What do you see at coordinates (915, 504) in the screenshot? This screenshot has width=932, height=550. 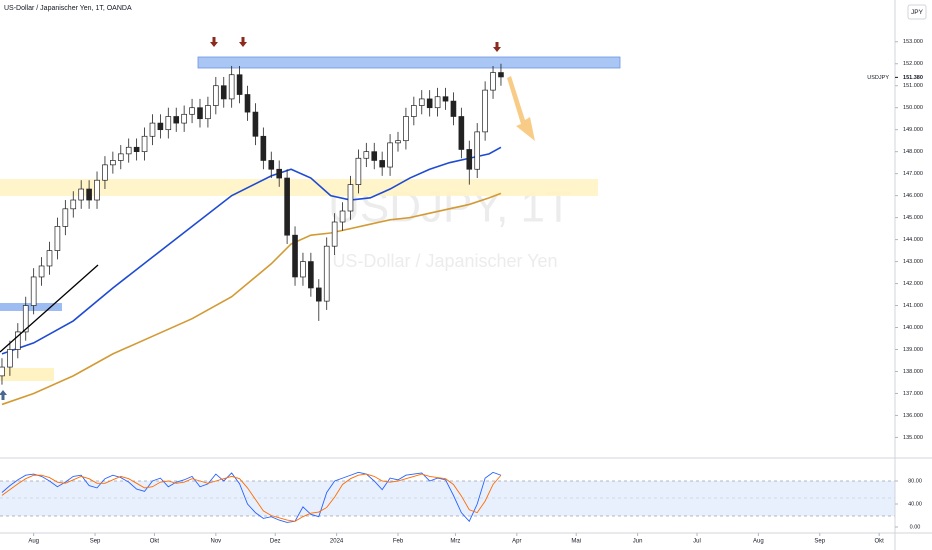 I see `y-tick-label: 40.00` at bounding box center [915, 504].